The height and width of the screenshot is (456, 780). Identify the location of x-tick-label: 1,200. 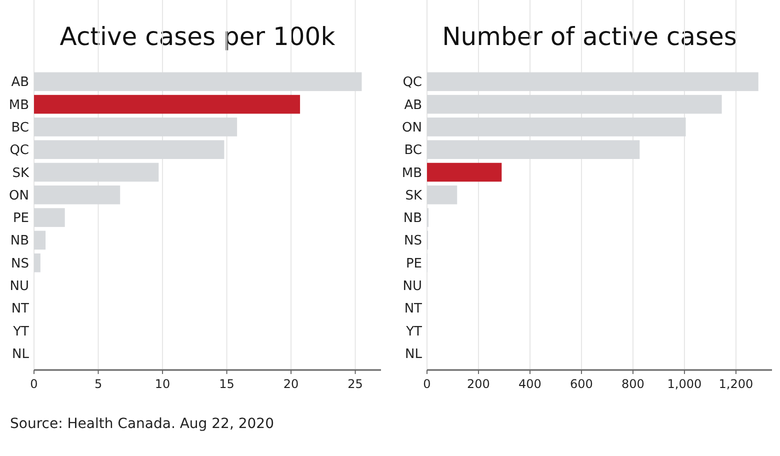
(736, 384).